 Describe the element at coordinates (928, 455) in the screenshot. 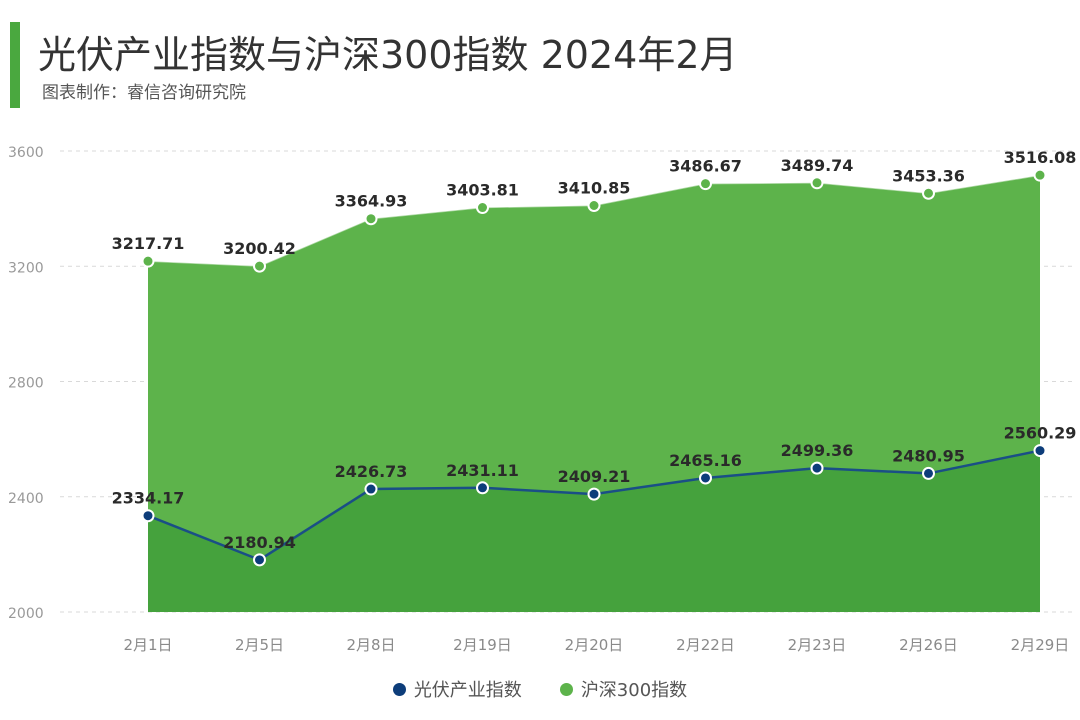

I see `data-label-pv: 2480.95` at that location.